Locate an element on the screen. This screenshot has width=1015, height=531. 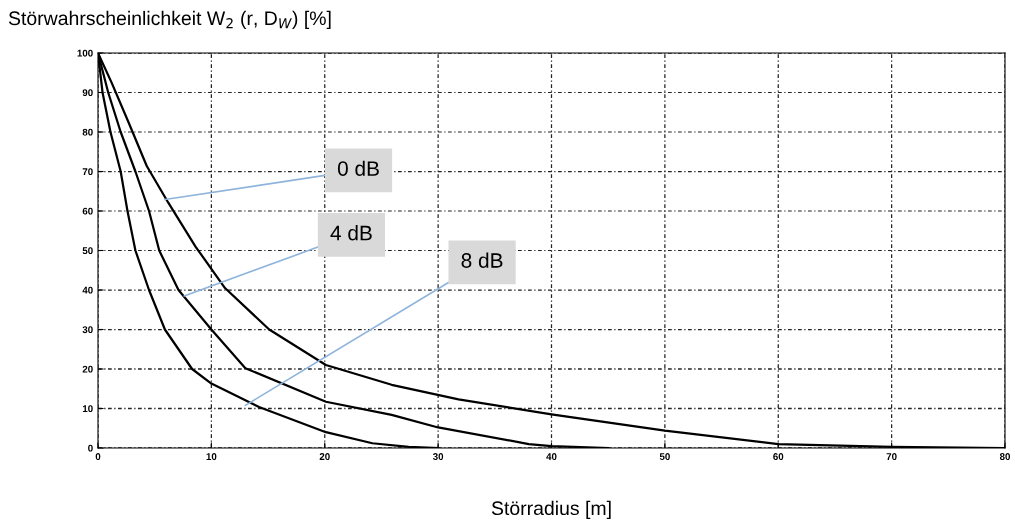
x-axis-title: Störradius [m] is located at coordinates (551, 509).